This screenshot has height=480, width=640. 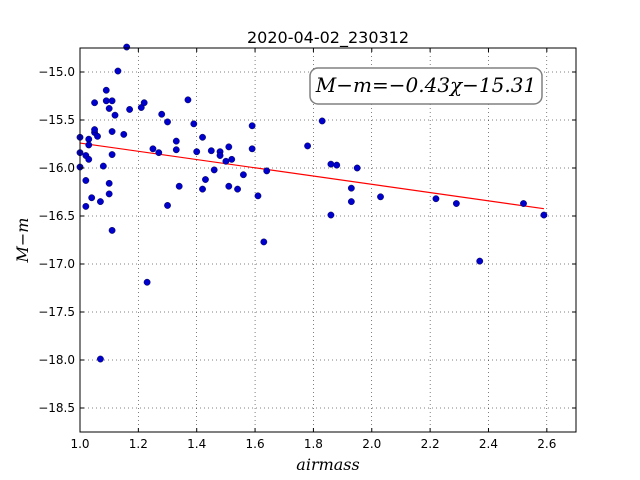 What do you see at coordinates (546, 444) in the screenshot?
I see `x-tick-label: 2.6` at bounding box center [546, 444].